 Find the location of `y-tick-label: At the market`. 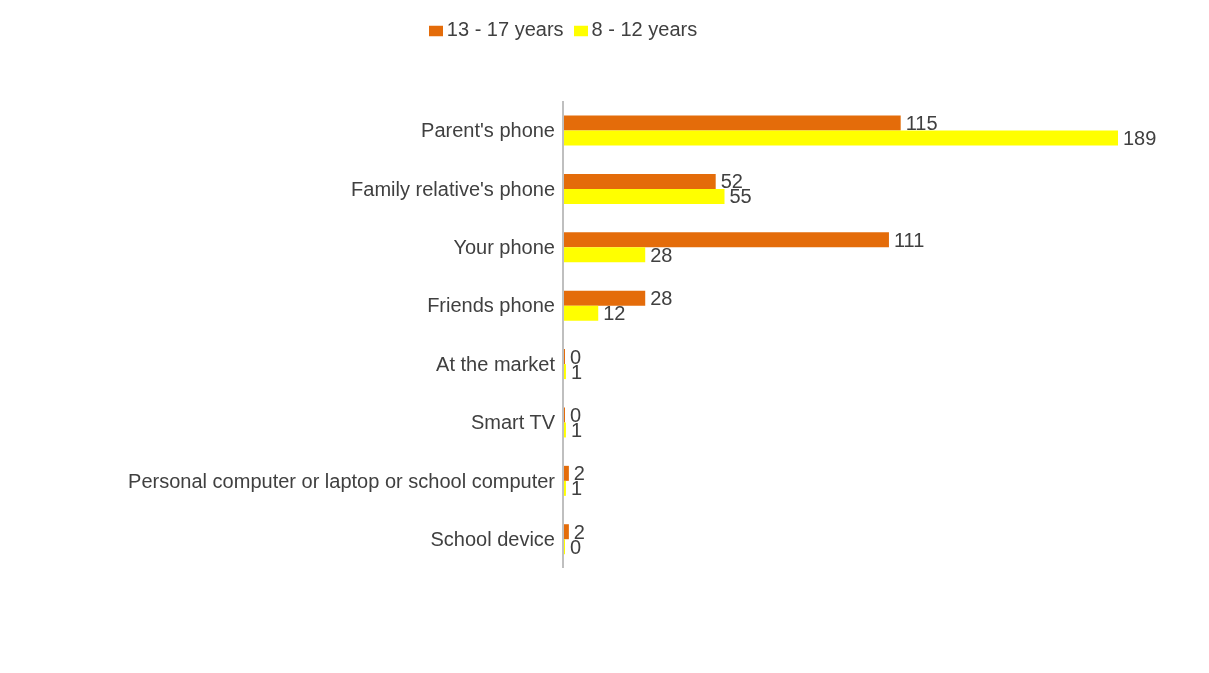

y-tick-label: At the market is located at coordinates (496, 363).